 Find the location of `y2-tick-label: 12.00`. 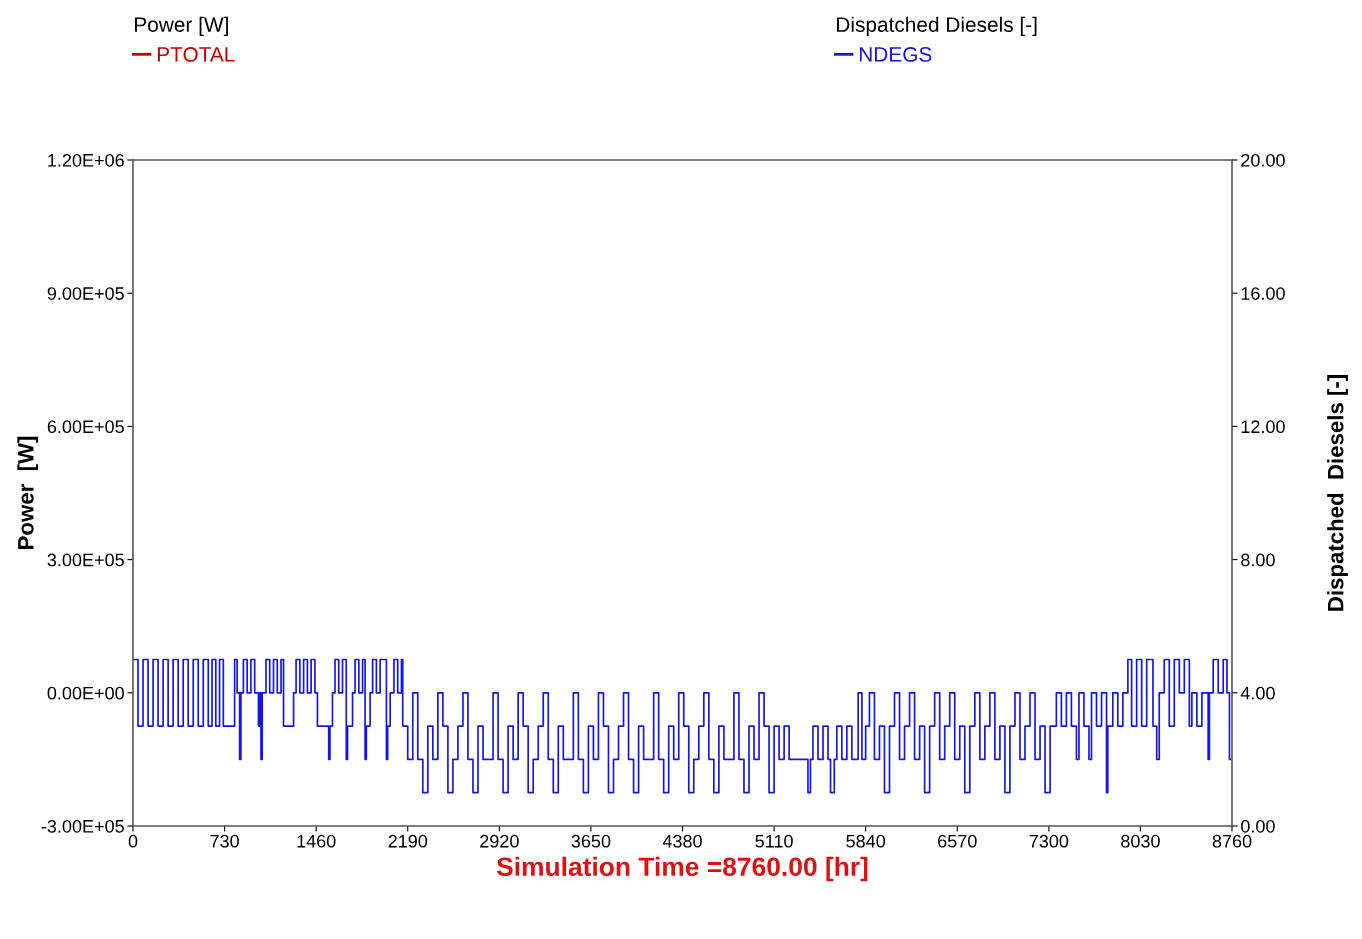

y2-tick-label: 12.00 is located at coordinates (1263, 427).